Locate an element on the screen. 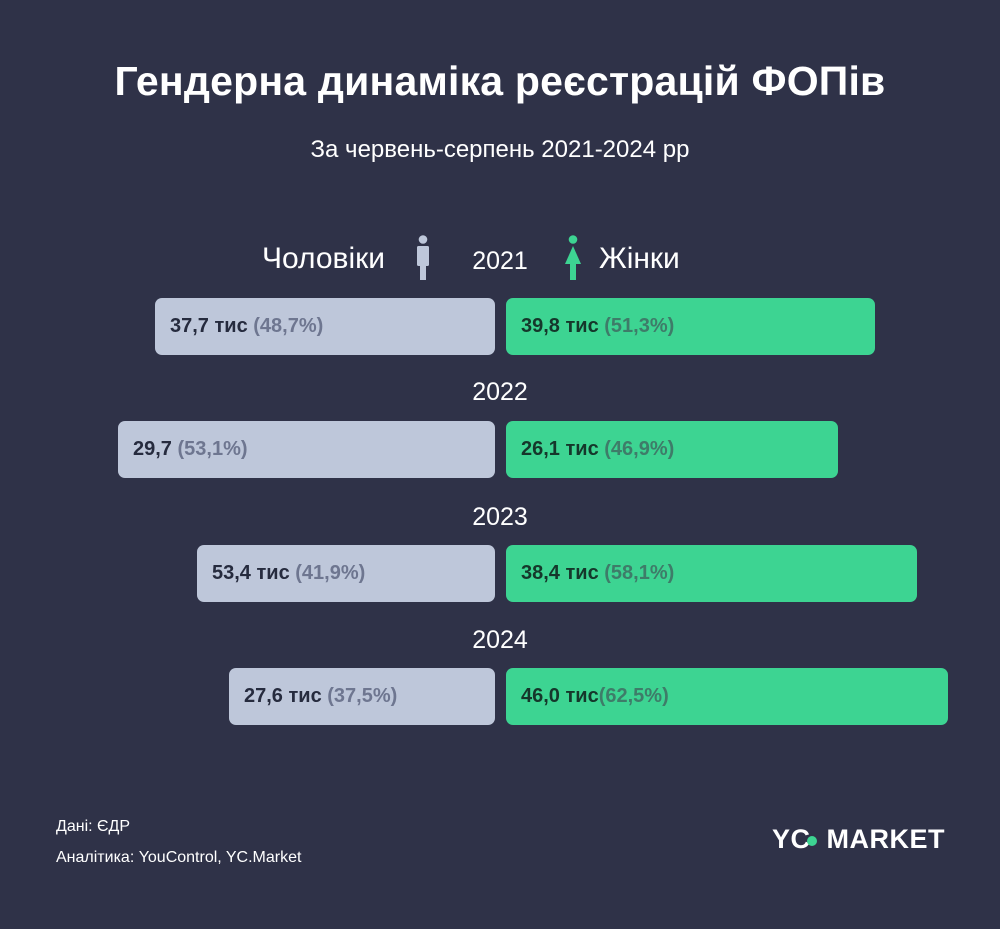 The width and height of the screenshot is (1000, 929). chart-subtitle: За червень-серпень 2021-2024 рр is located at coordinates (500, 149).